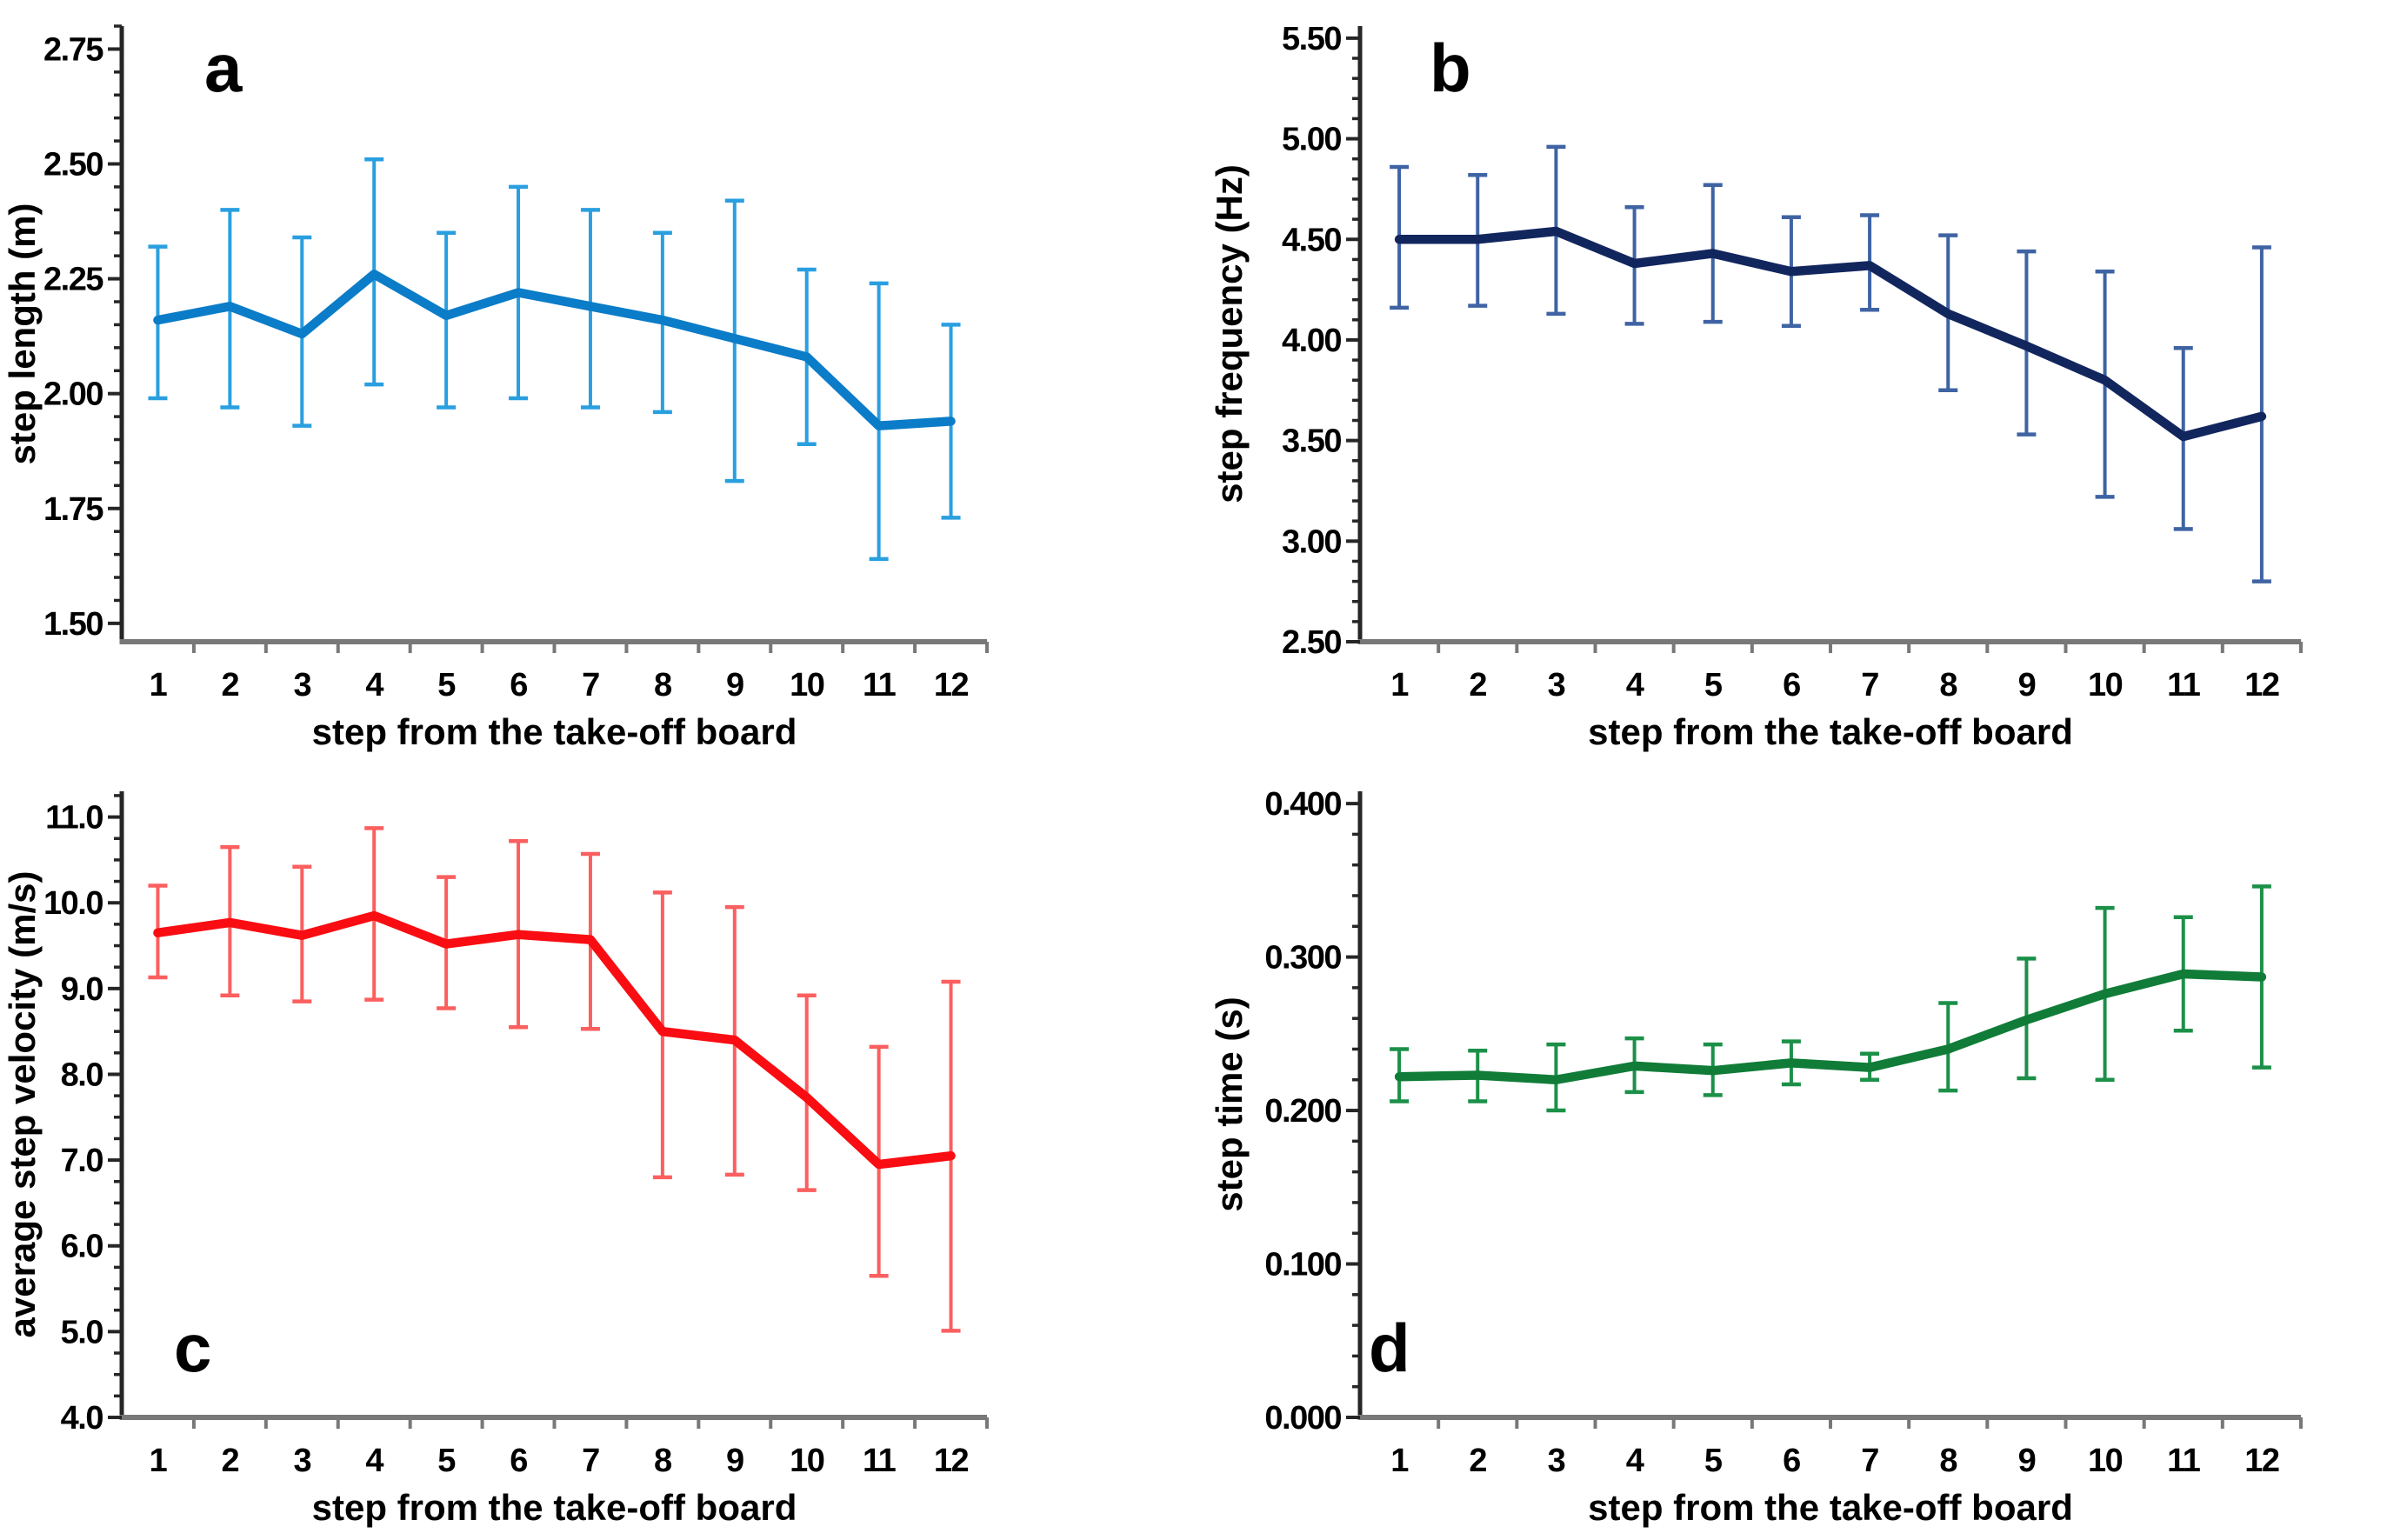 The height and width of the screenshot is (1540, 2407). Describe the element at coordinates (1302, 1418) in the screenshot. I see `y-tick-label: 0.000` at that location.